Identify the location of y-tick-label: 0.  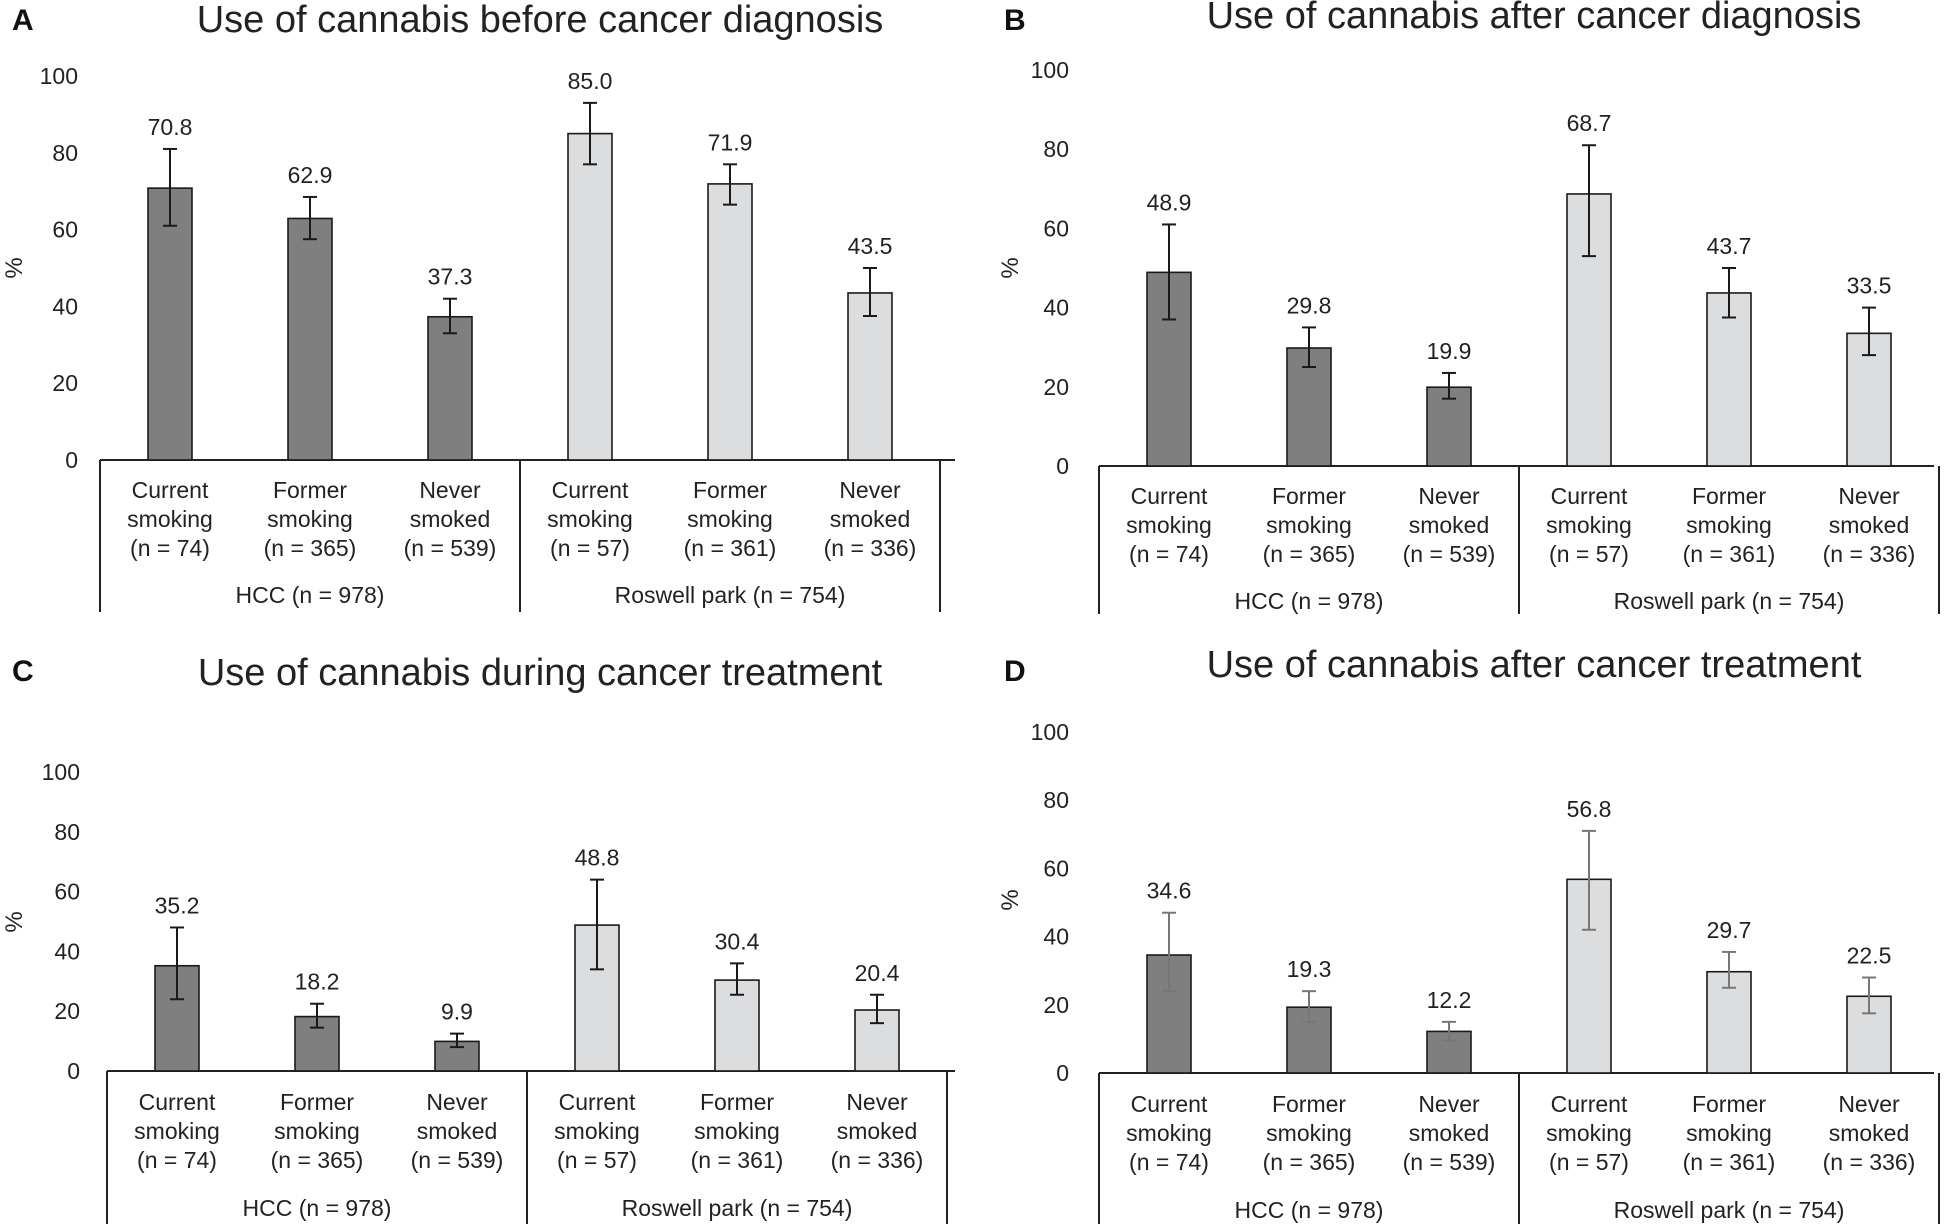
(71, 460).